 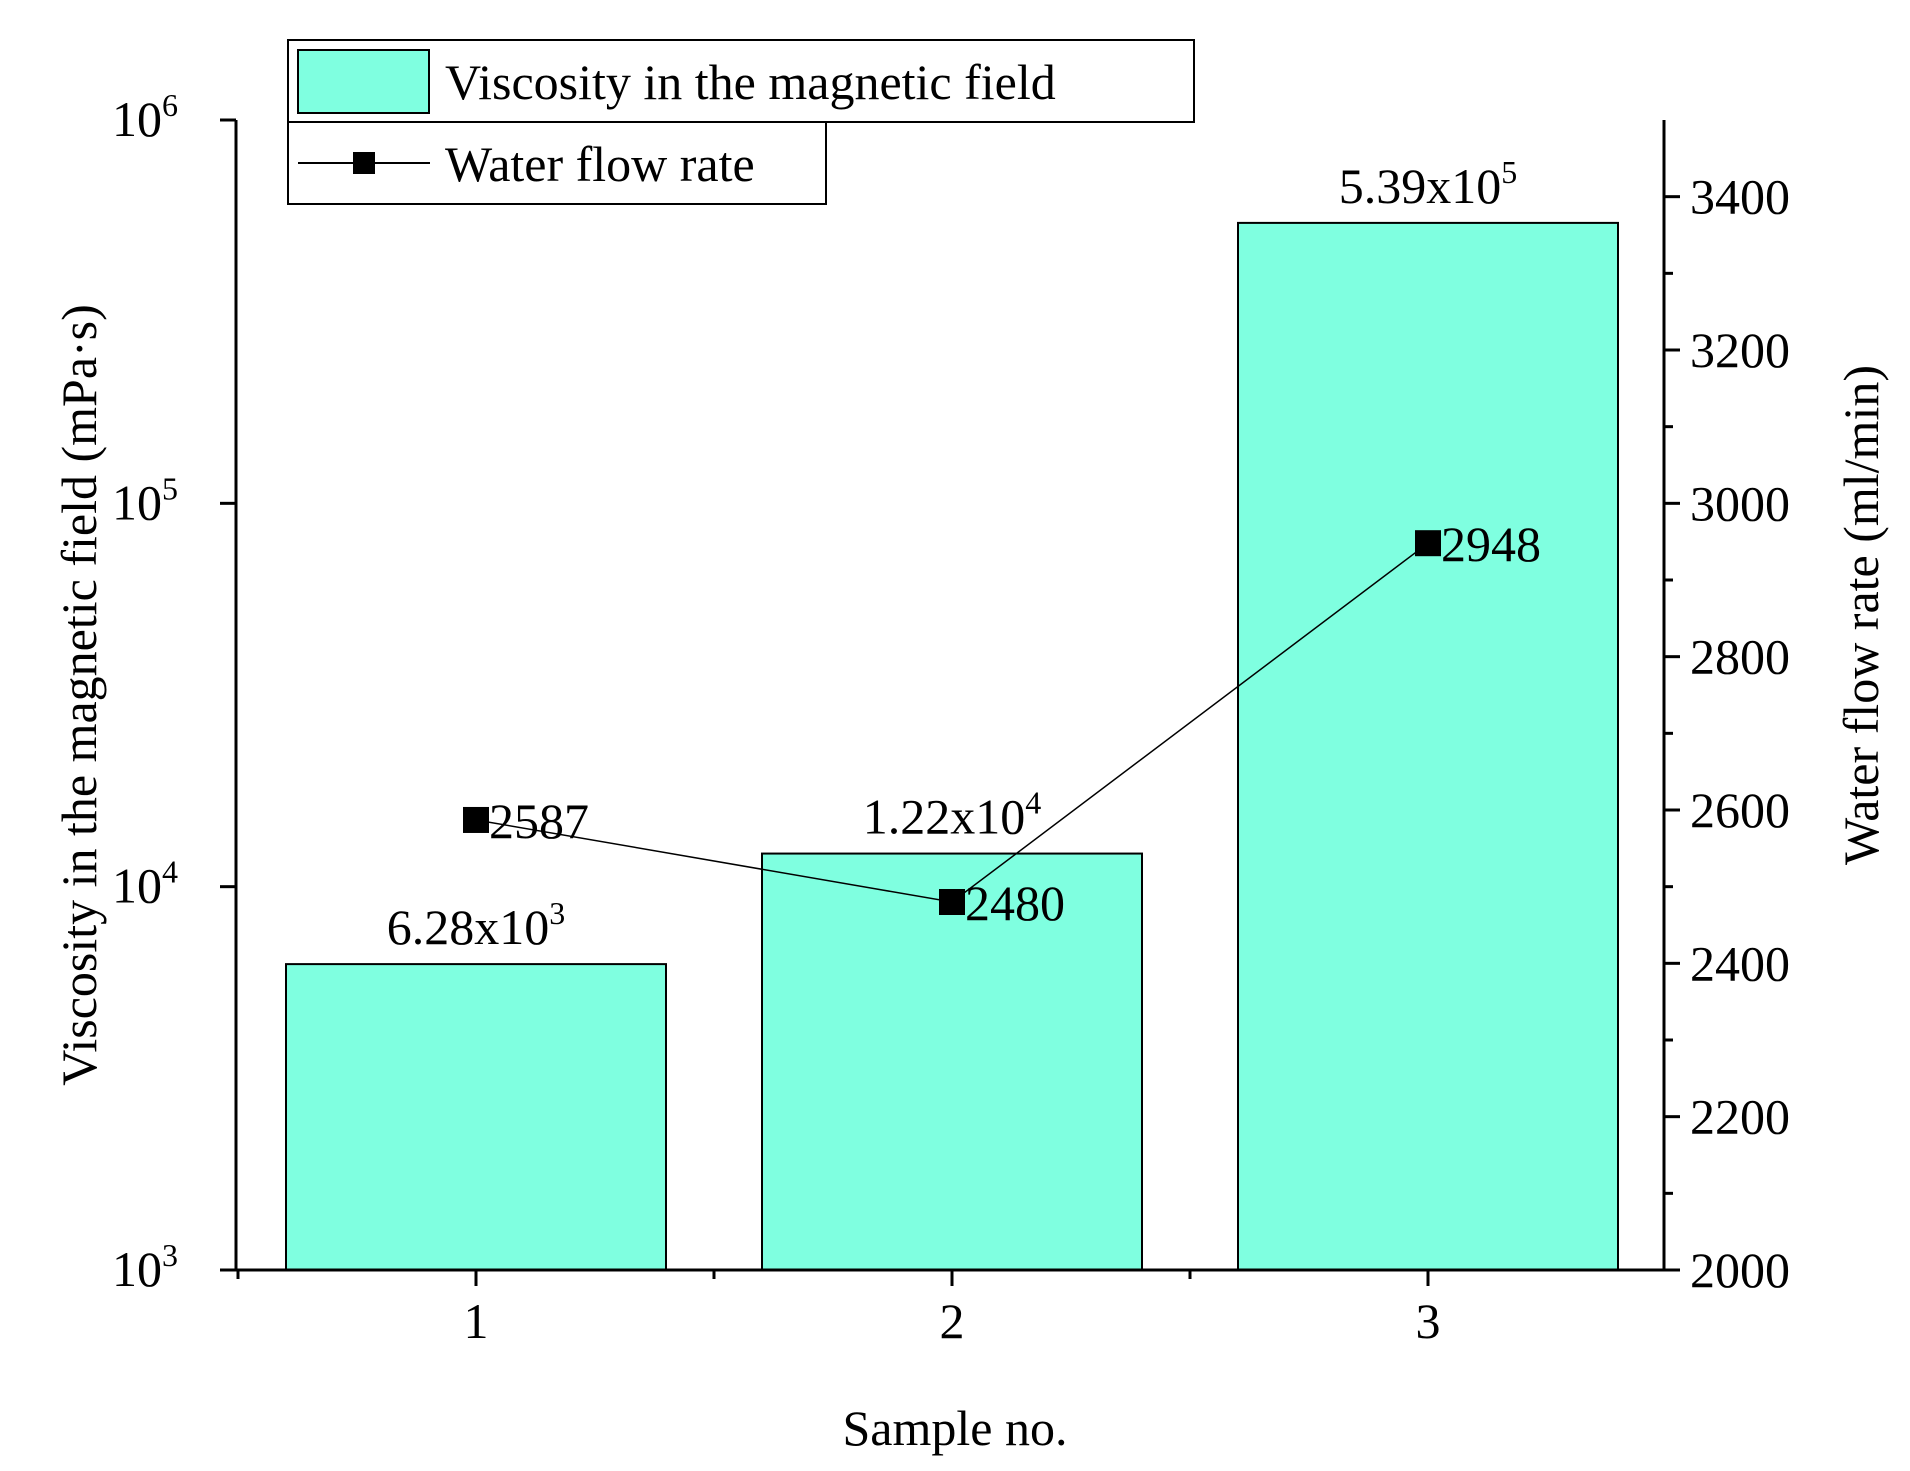 I want to click on y-right-tick-label: 2000, so click(x=1740, y=1270).